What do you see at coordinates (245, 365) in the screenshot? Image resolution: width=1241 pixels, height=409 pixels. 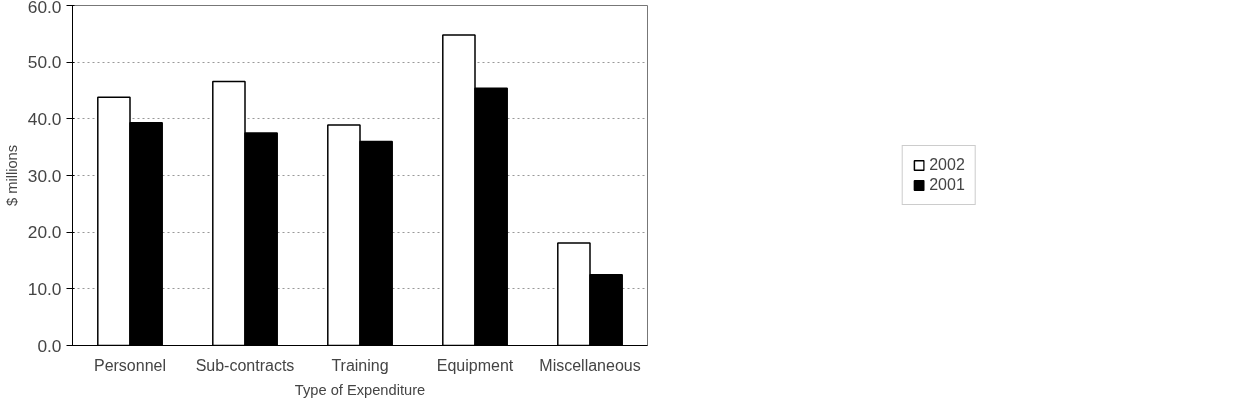 I see `x-tick-label: Sub-contracts` at bounding box center [245, 365].